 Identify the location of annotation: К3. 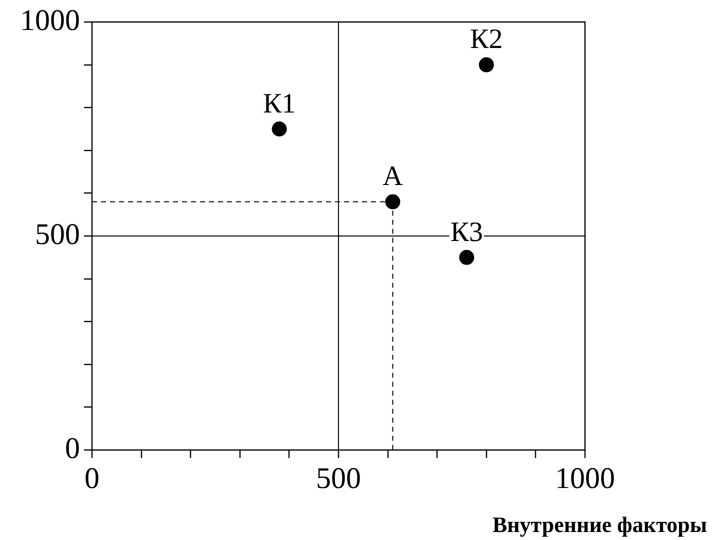
(467, 232).